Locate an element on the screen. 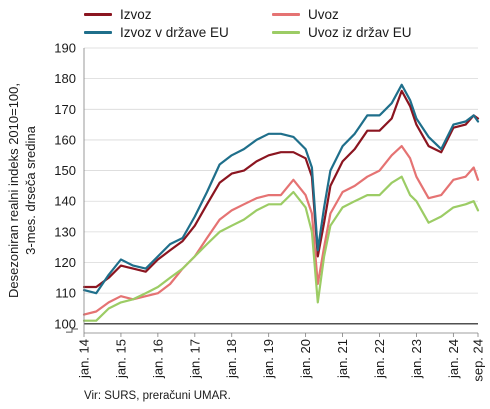 This screenshot has width=490, height=409. x-tick-label-7: jan. 21 is located at coordinates (342, 359).